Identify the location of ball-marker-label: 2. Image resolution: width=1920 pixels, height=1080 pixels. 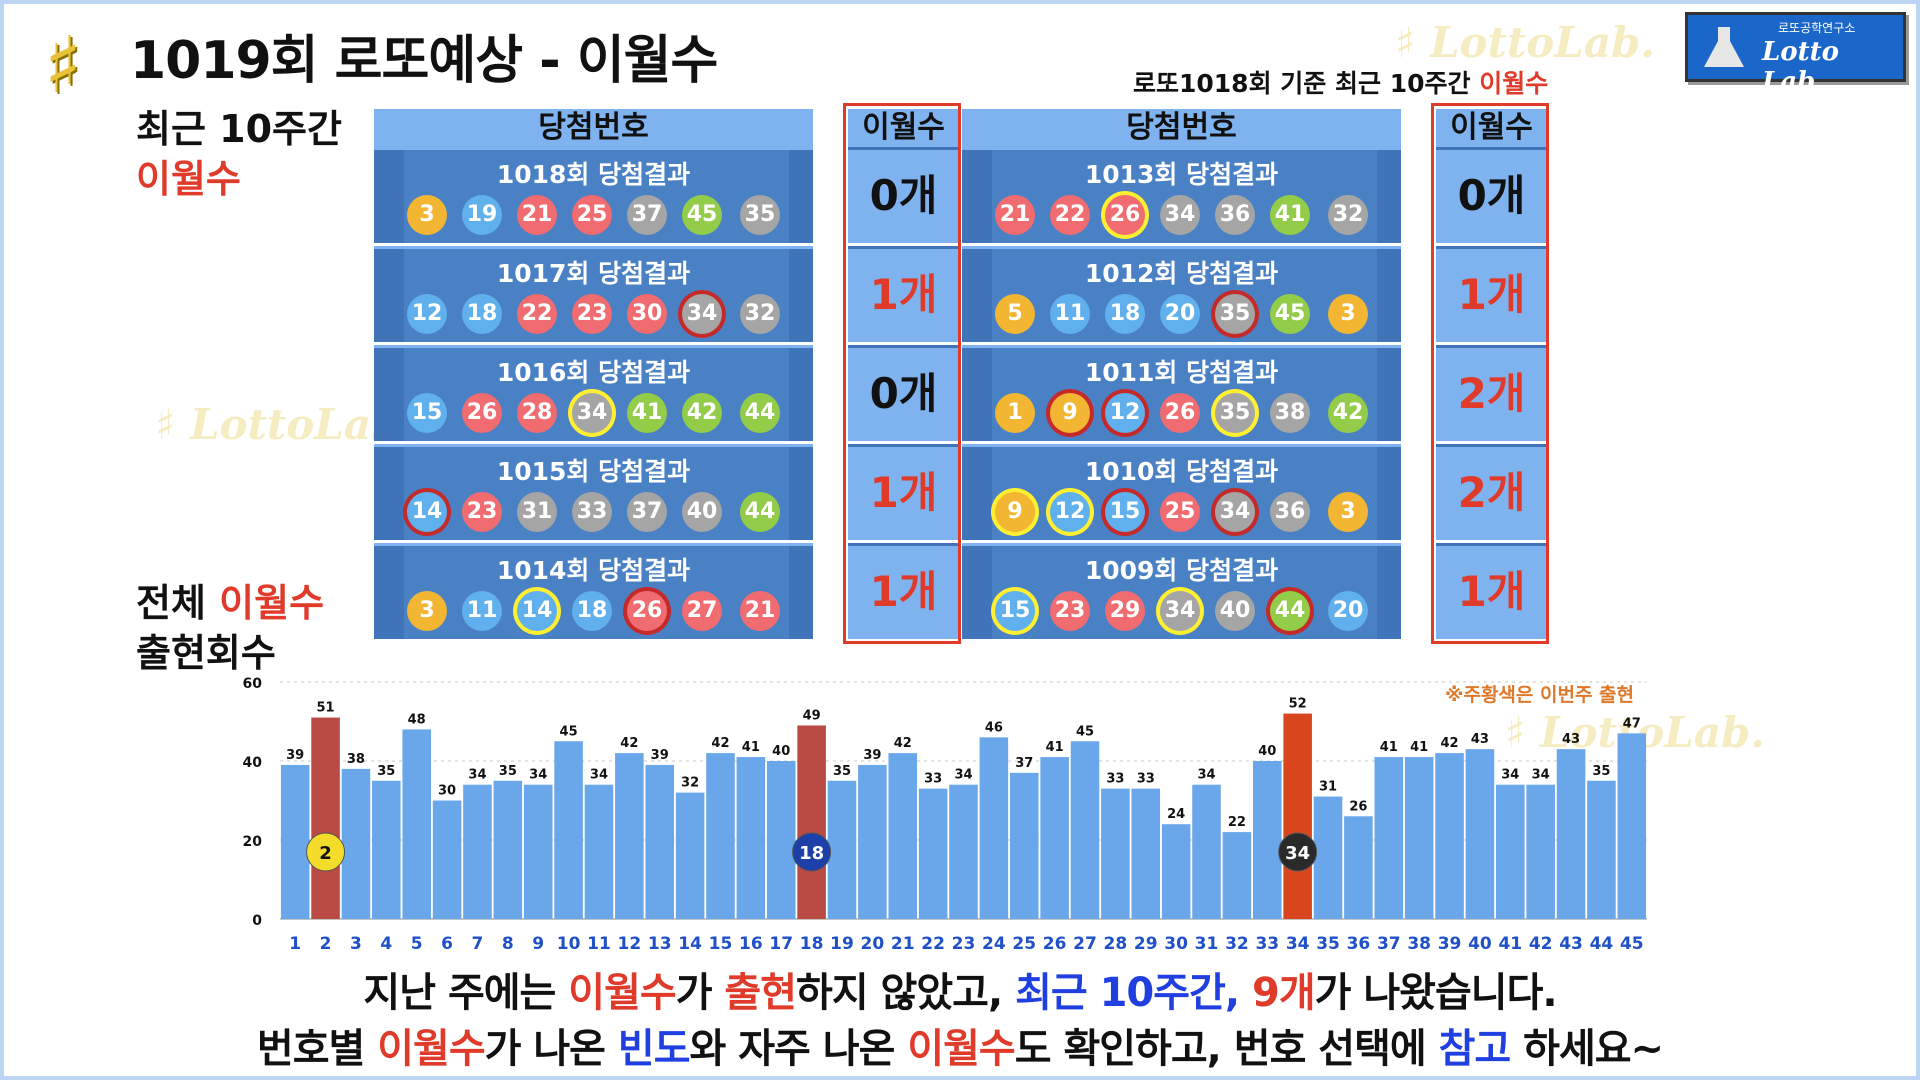
(325, 853).